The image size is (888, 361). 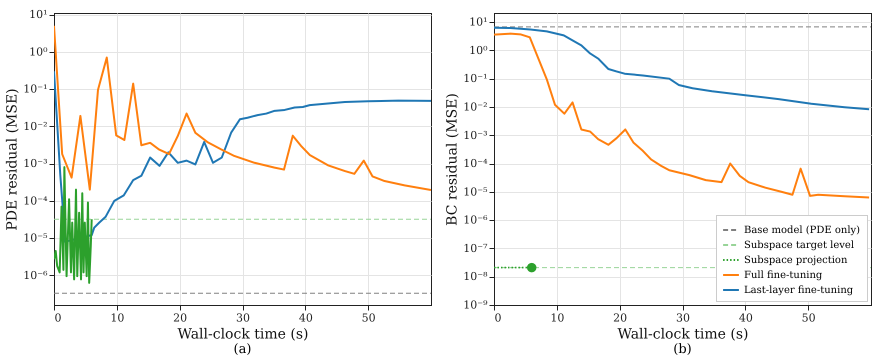 I want to click on text: (b), so click(x=682, y=349).